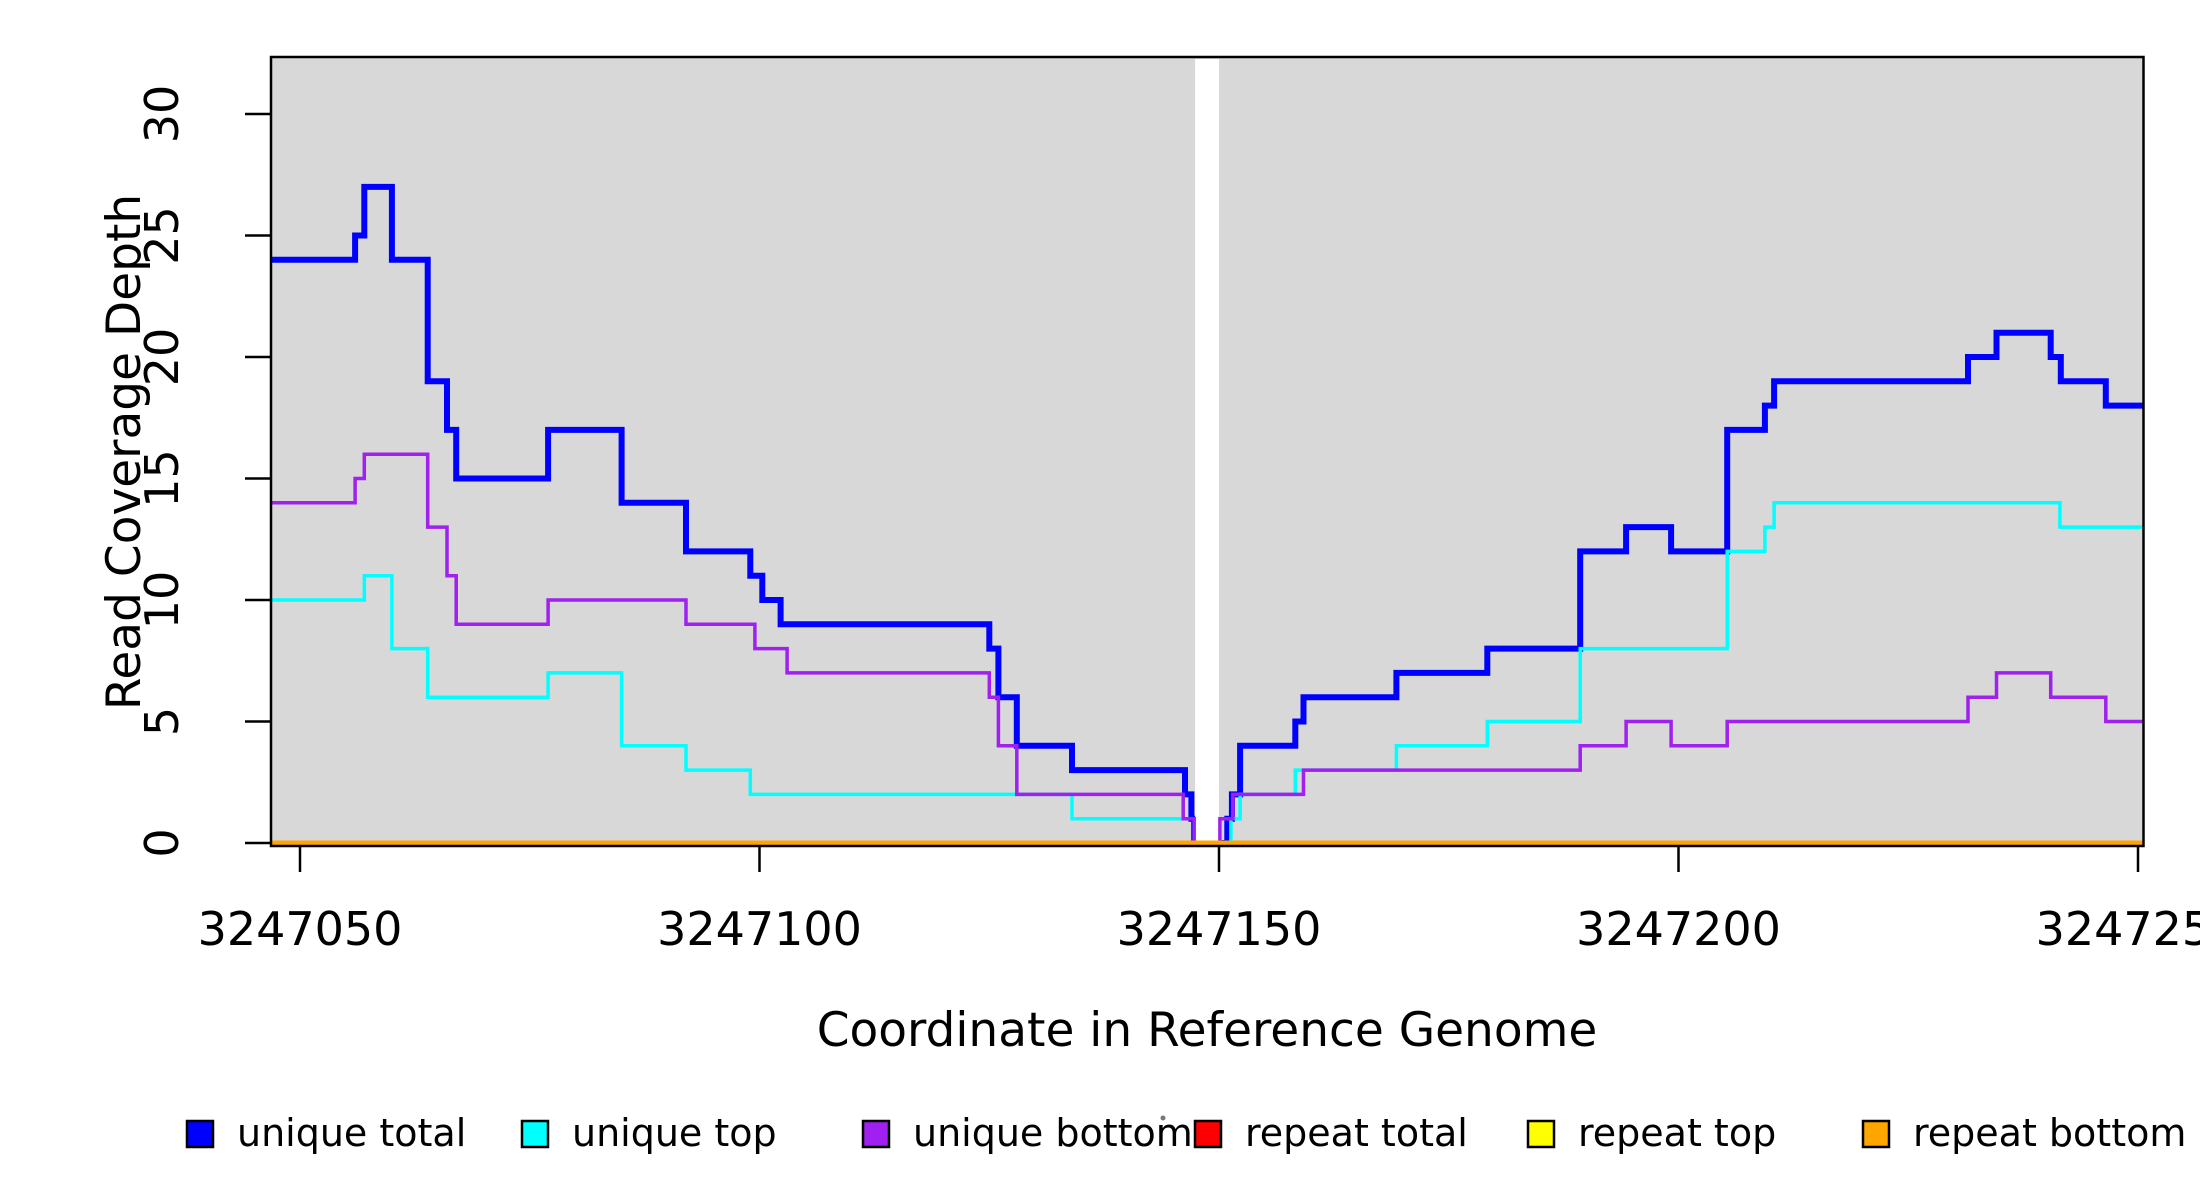 The image size is (2200, 1200). What do you see at coordinates (124, 452) in the screenshot?
I see `y-axis-title: Read Coverage Depth` at bounding box center [124, 452].